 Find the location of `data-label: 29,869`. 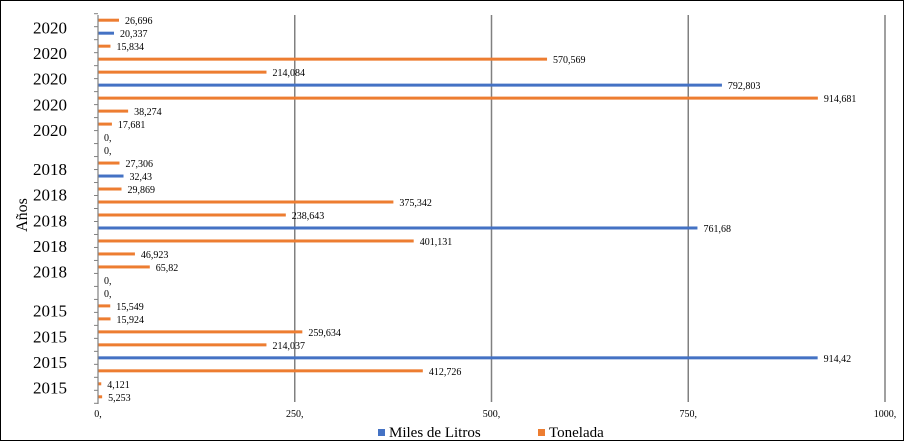

data-label: 29,869 is located at coordinates (141, 190).